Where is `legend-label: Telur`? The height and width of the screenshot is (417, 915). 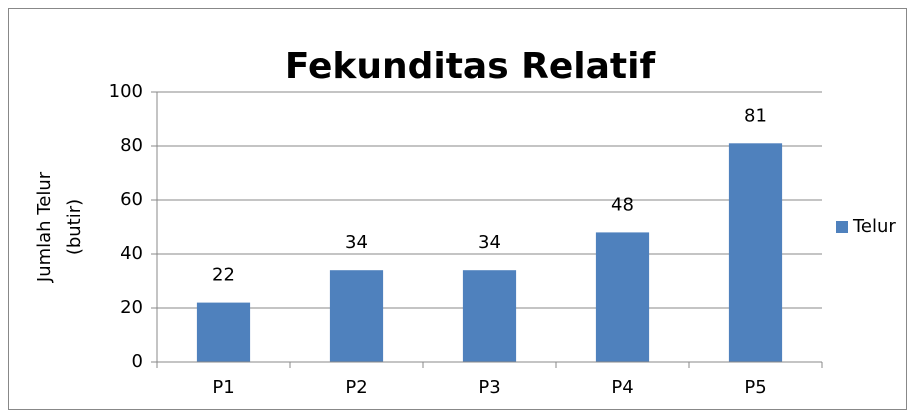
legend-label: Telur is located at coordinates (874, 226).